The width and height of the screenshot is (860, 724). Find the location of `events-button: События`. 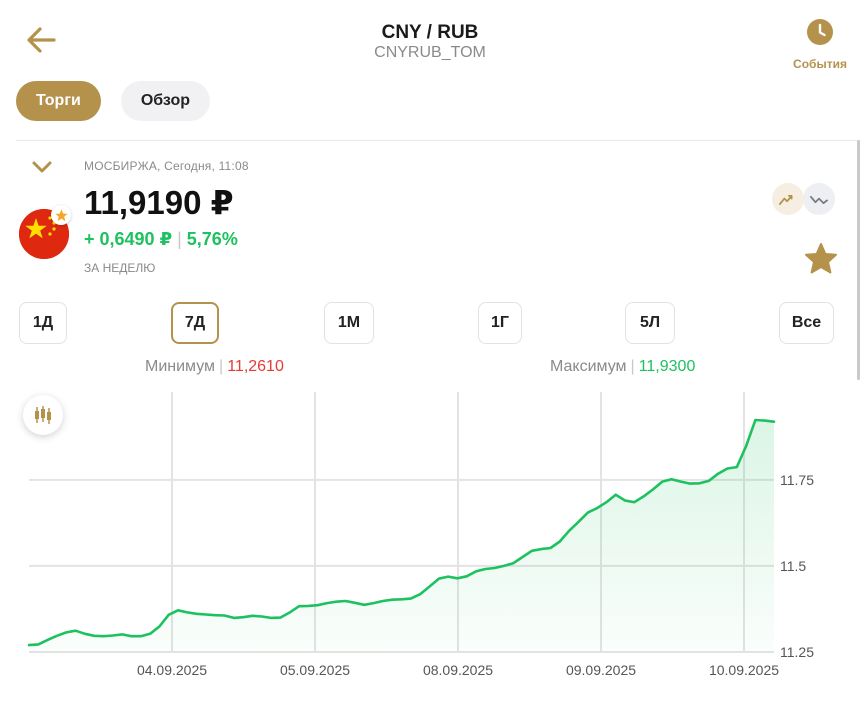

events-button: События is located at coordinates (820, 44).